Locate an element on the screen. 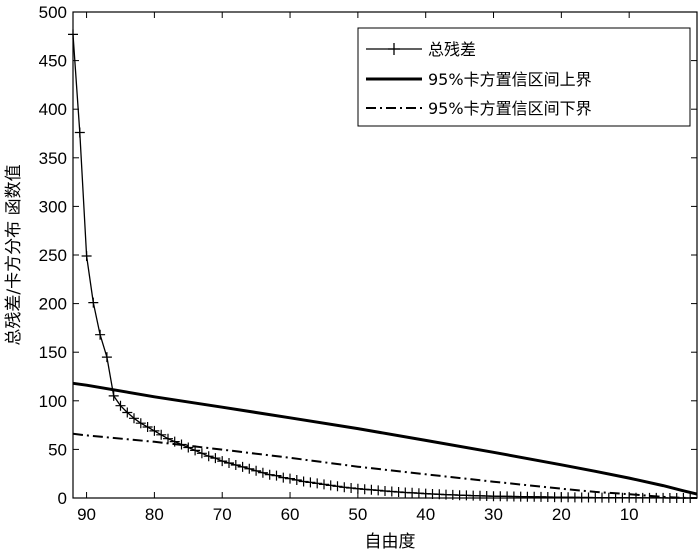 Image resolution: width=700 pixels, height=555 pixels. legend-box is located at coordinates (524, 77).